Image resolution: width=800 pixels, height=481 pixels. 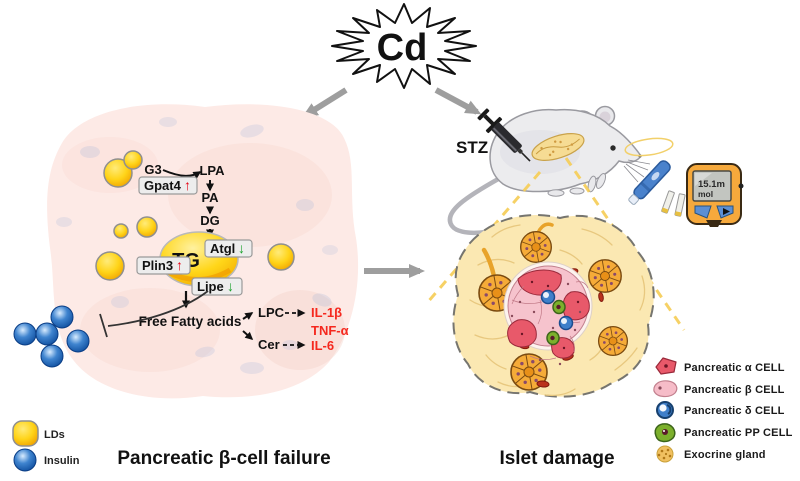 I want to click on glucometer-reading-value: 15.1m, so click(x=711, y=184).